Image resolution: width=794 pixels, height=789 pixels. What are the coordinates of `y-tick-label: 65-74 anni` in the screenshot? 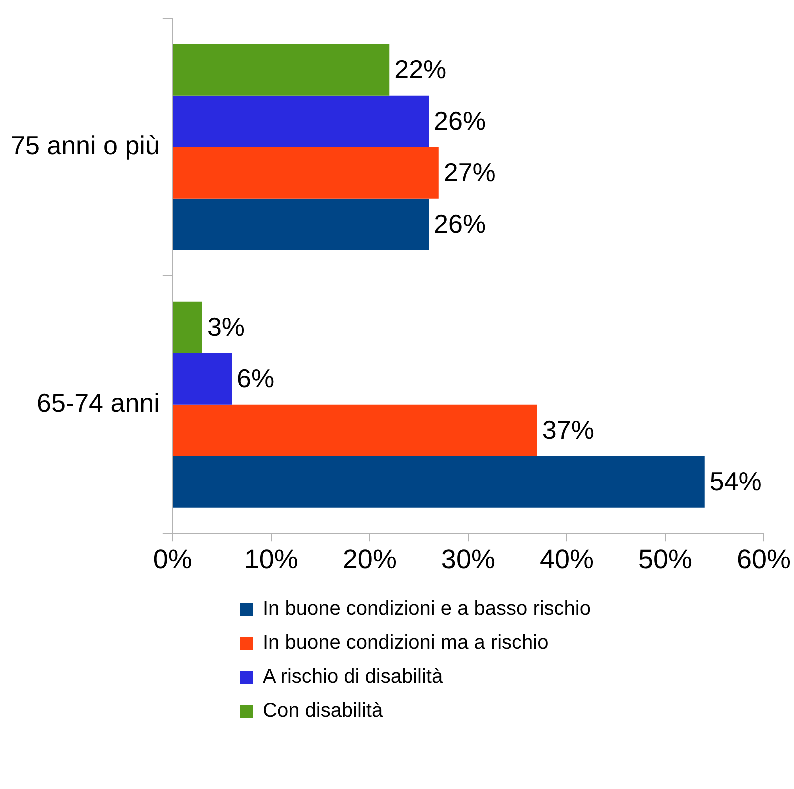 It's located at (98, 403).